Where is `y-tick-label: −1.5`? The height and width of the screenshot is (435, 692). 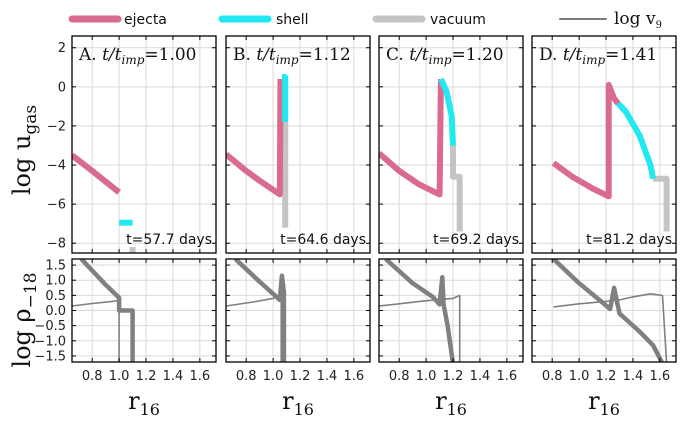 y-tick-label: −1.5 is located at coordinates (50, 356).